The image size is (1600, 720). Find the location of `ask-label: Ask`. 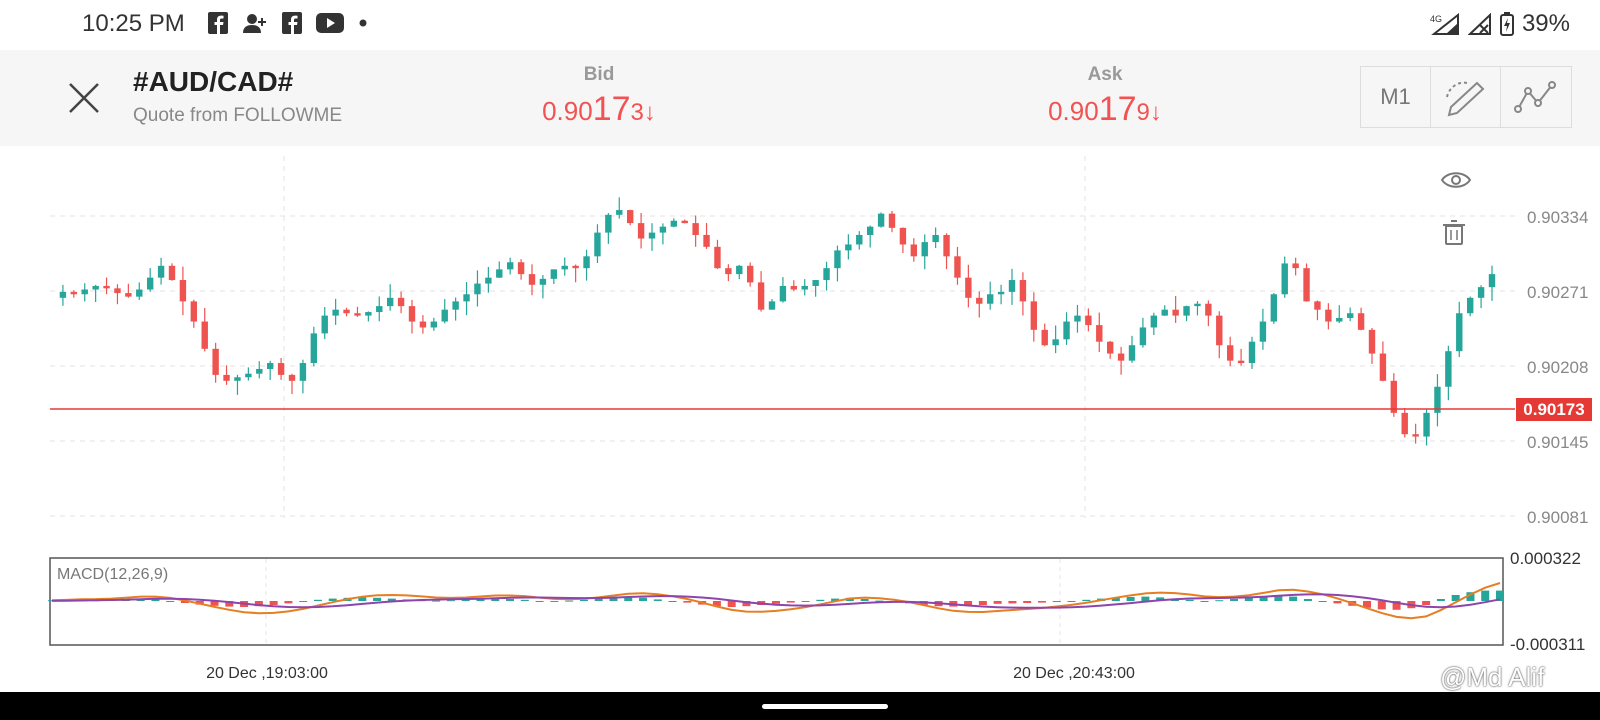

ask-label: Ask is located at coordinates (1105, 74).